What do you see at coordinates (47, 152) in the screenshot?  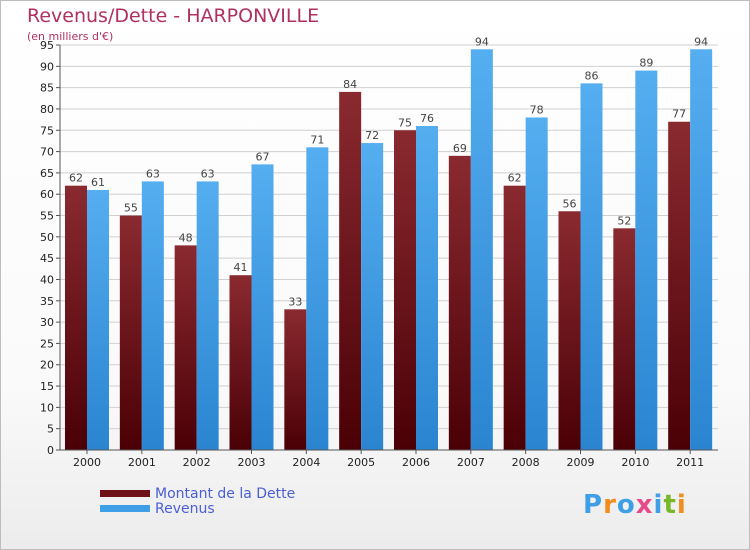 I see `y-tick-label: 70` at bounding box center [47, 152].